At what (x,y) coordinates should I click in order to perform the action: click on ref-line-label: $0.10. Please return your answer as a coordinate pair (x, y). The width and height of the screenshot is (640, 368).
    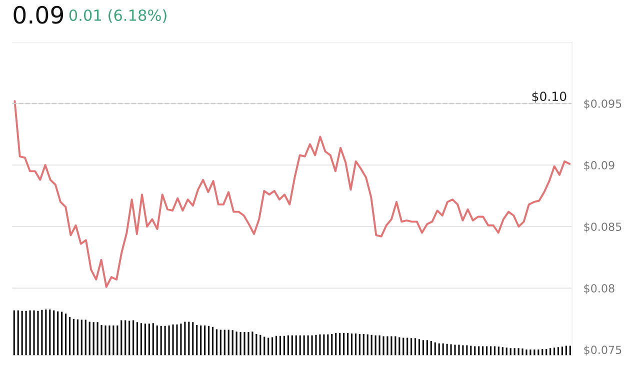
    Looking at the image, I should click on (549, 97).